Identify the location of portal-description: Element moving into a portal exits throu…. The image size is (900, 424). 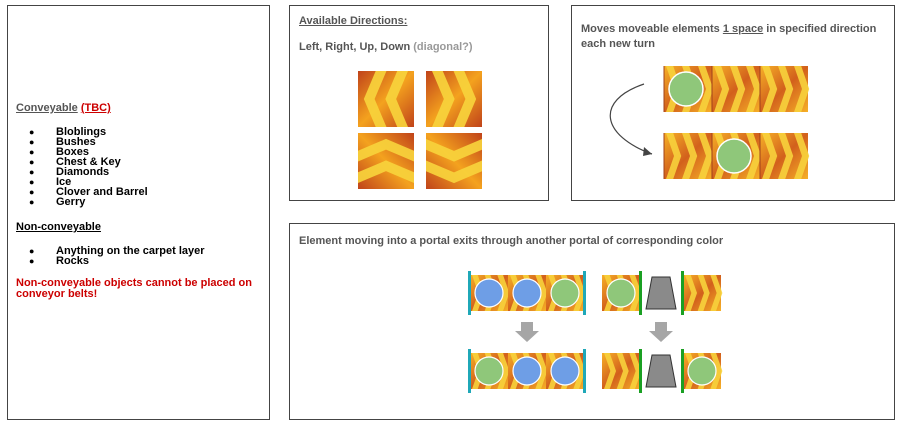
(511, 241).